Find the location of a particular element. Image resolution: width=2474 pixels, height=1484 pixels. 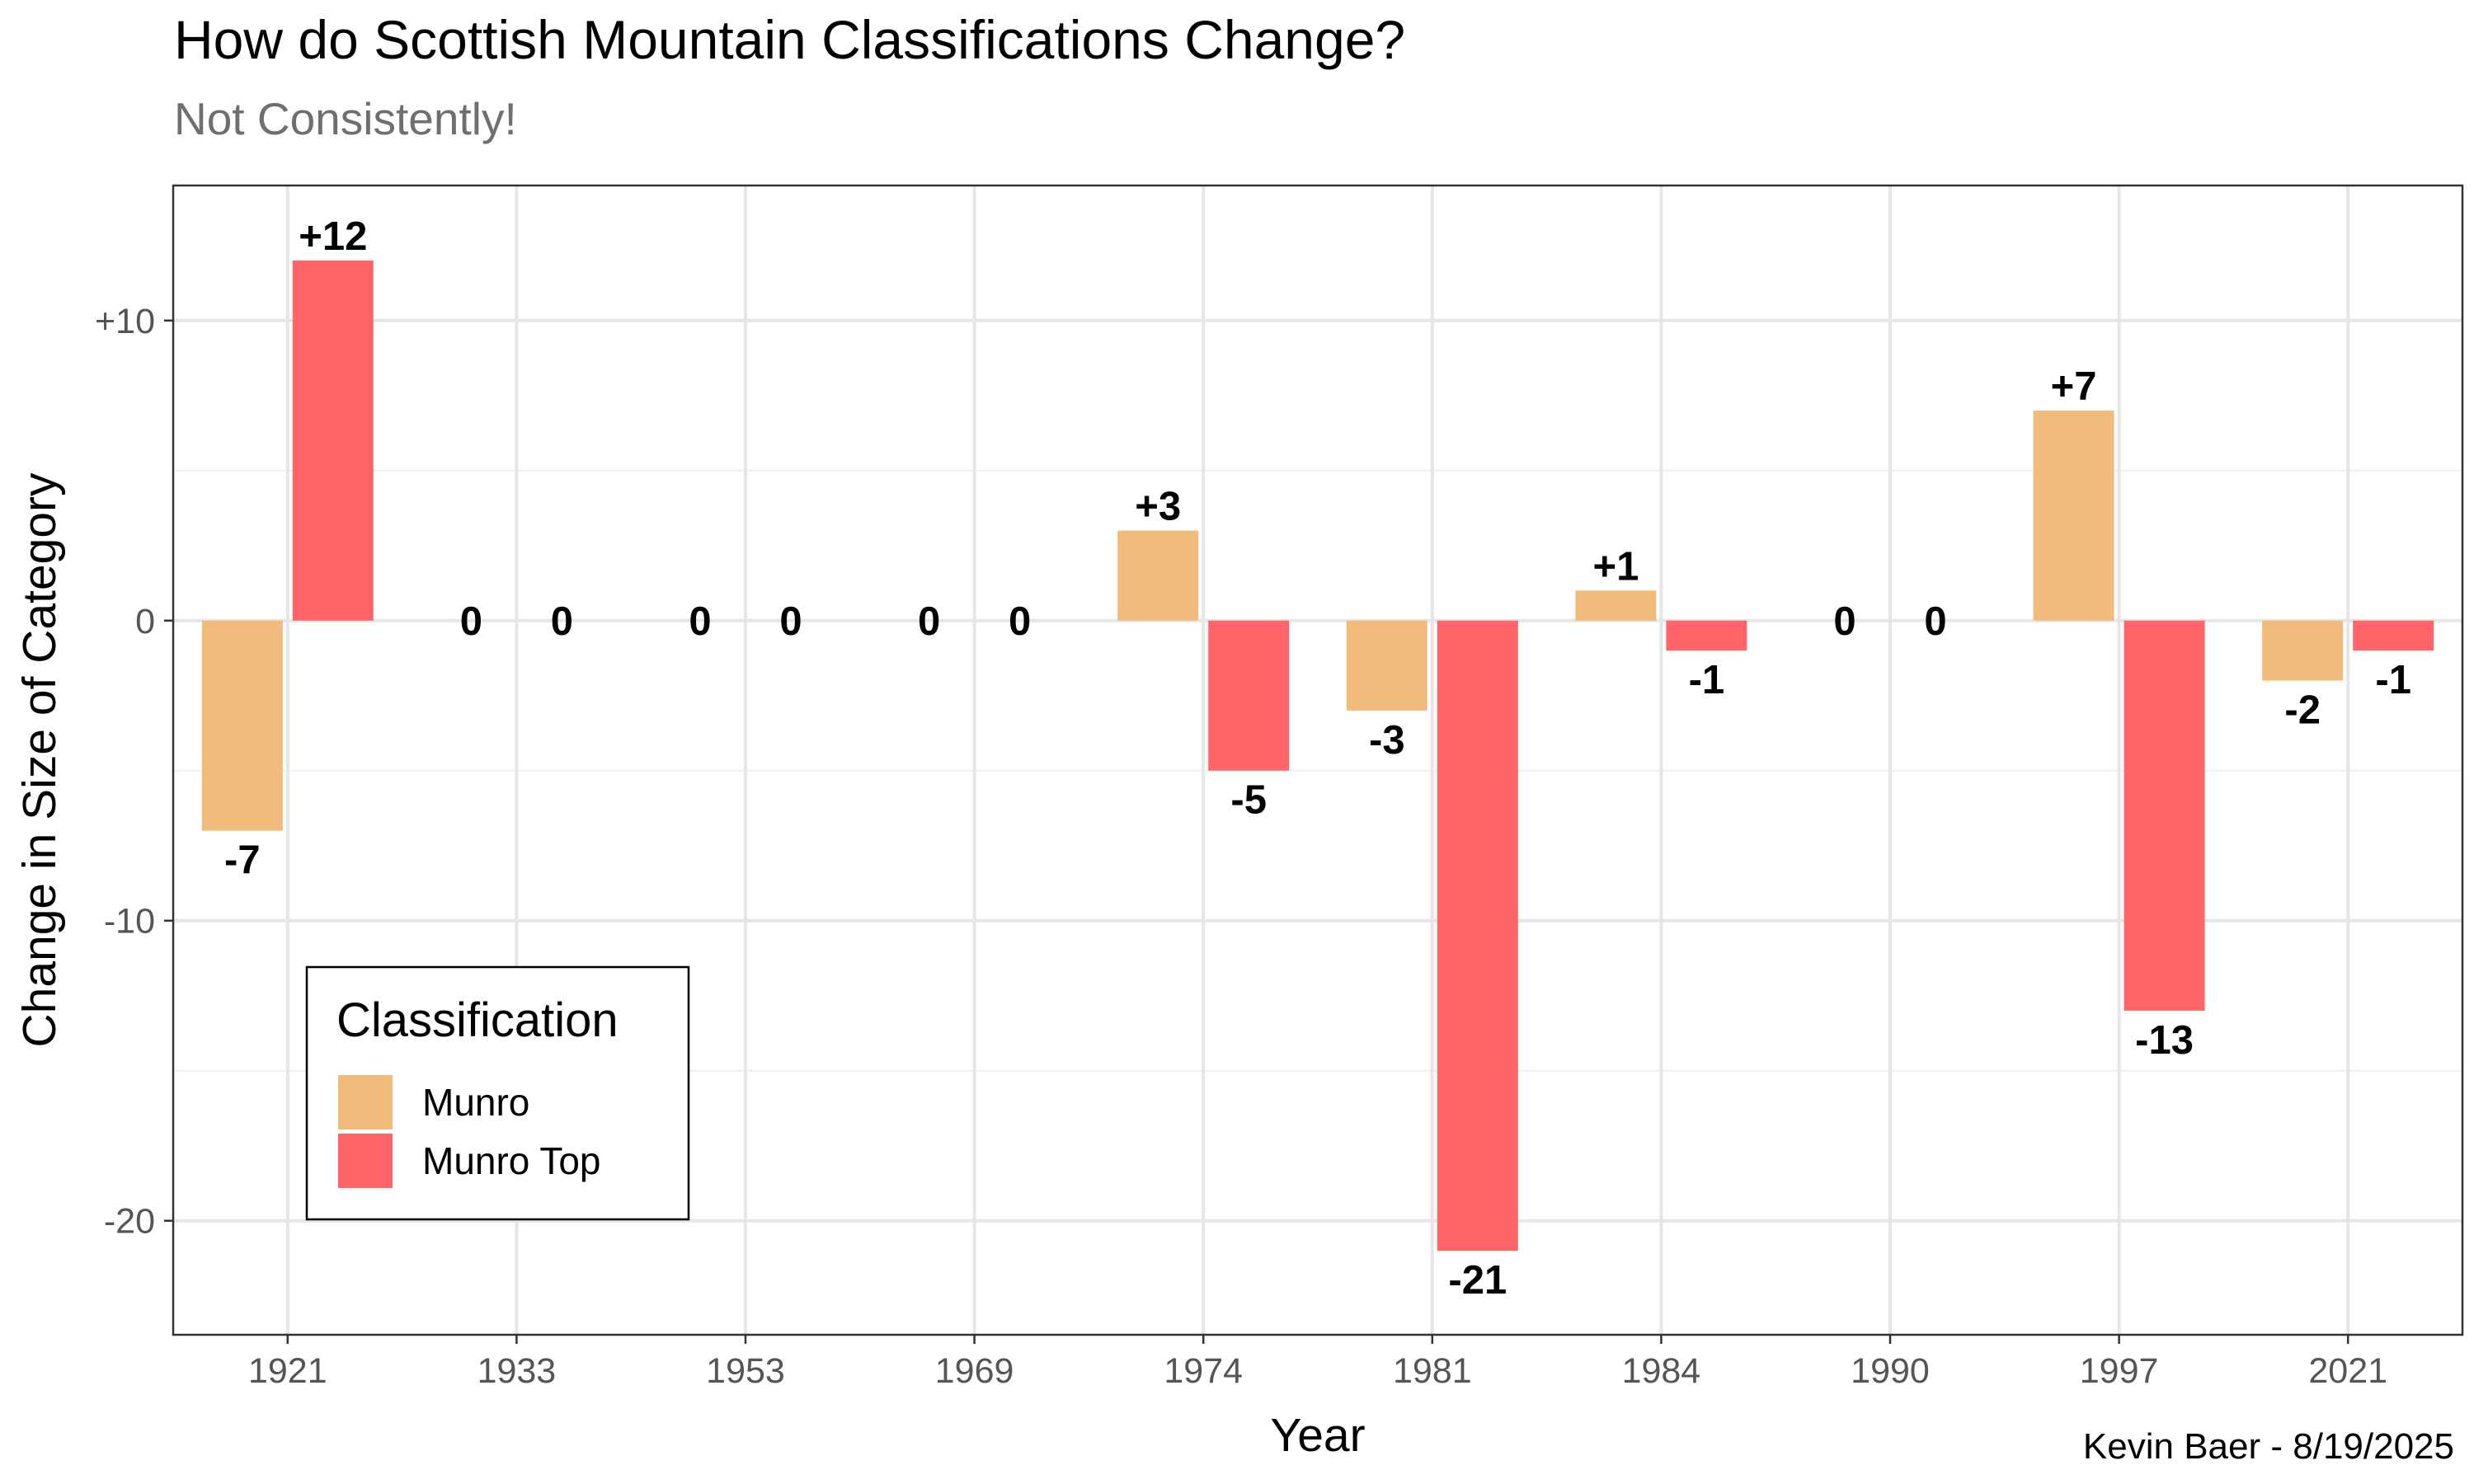

y-axis: +10 0 -10 -20 is located at coordinates (134, 772).